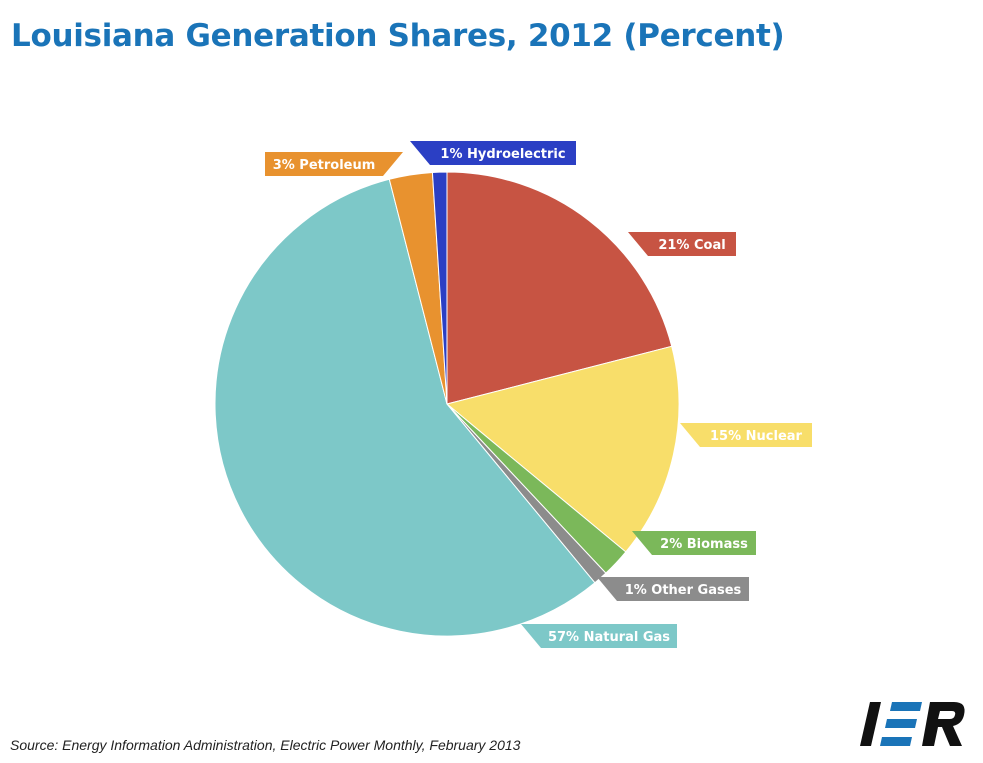 This screenshot has width=983, height=763. I want to click on data-label-hydroelectric: 1% Hydroelectric, so click(493, 153).